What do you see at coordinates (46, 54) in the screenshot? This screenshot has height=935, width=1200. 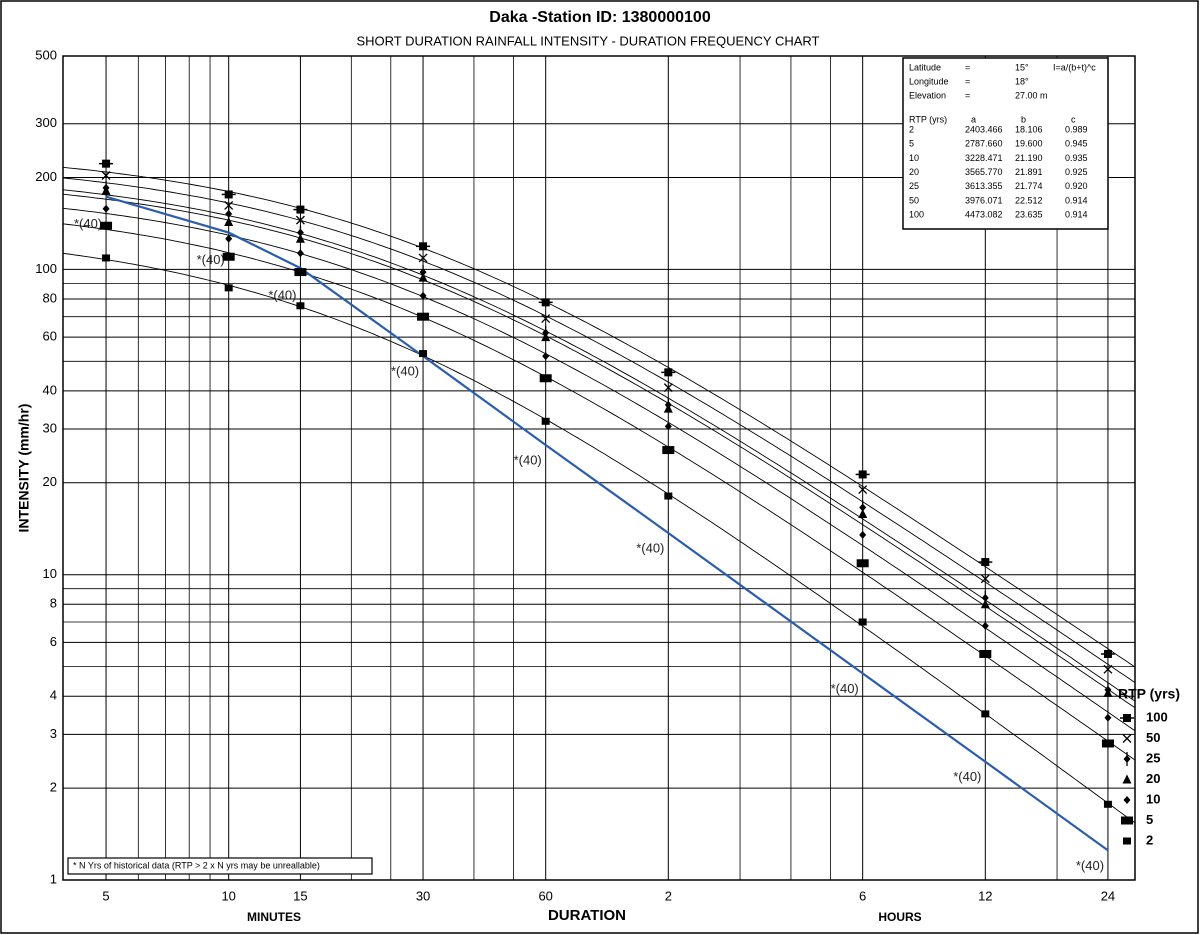 I see `y-tick-label: 500` at bounding box center [46, 54].